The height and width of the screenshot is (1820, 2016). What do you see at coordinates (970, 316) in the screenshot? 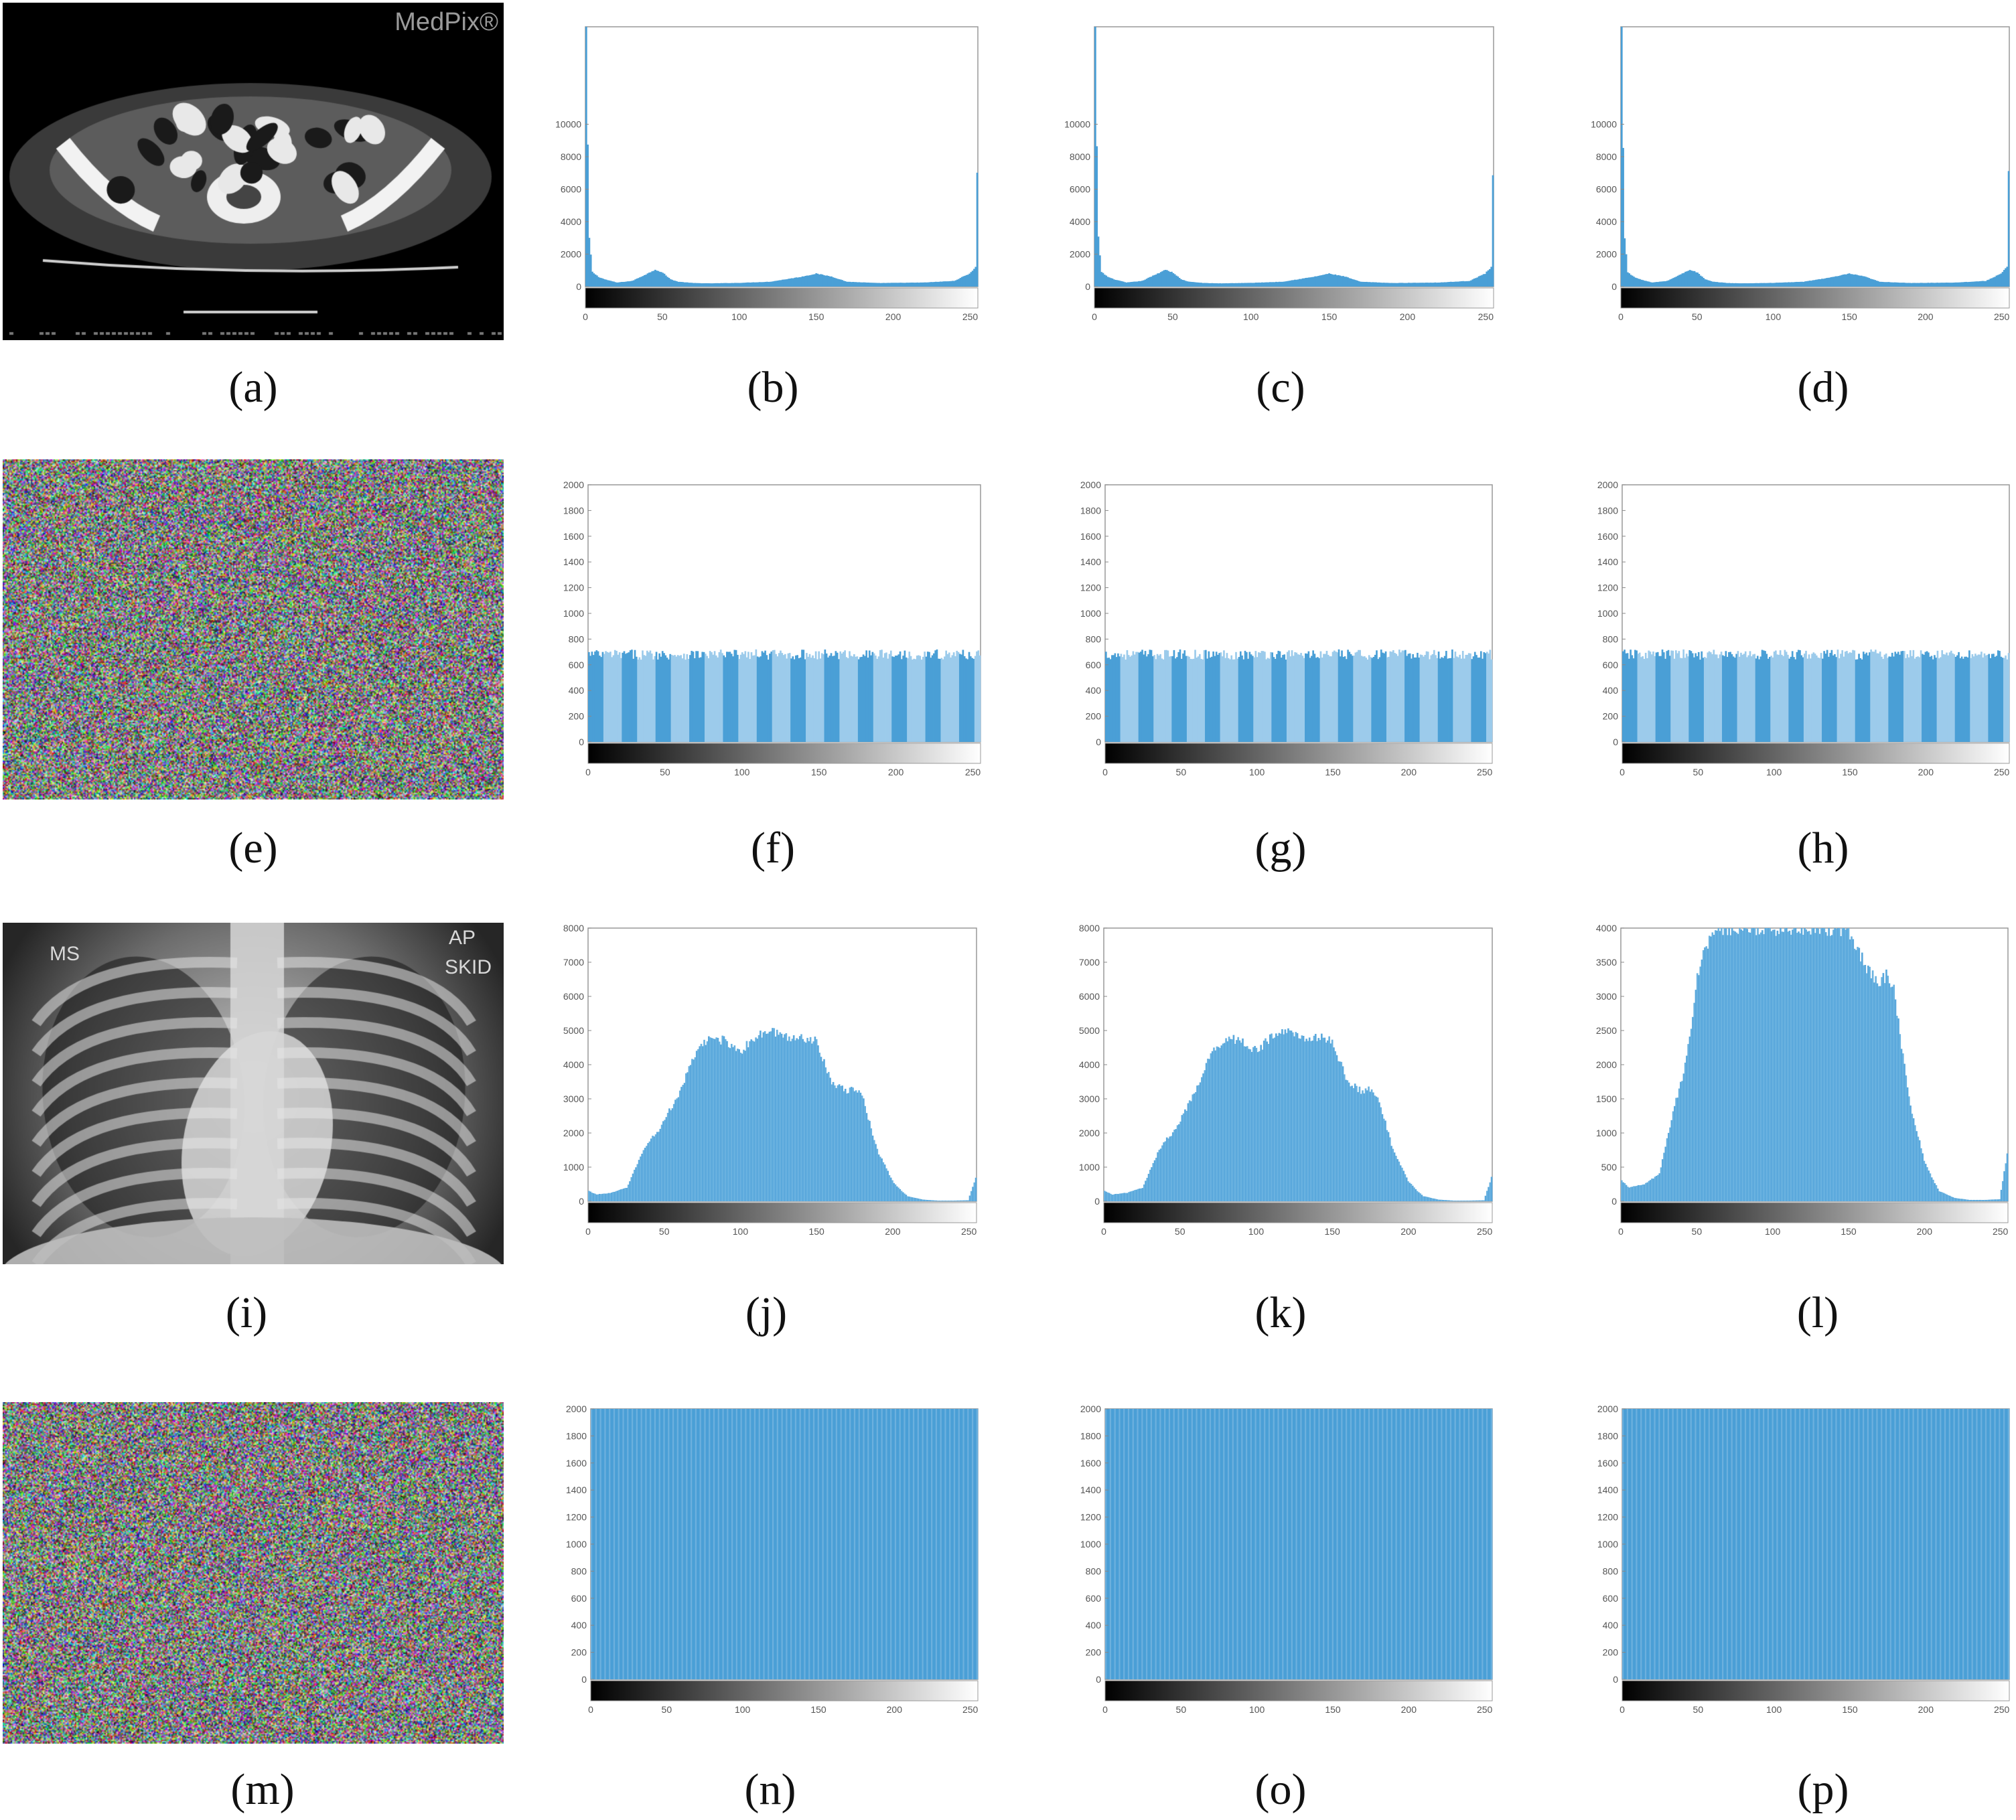
I see `x-tick-label: 250` at bounding box center [970, 316].